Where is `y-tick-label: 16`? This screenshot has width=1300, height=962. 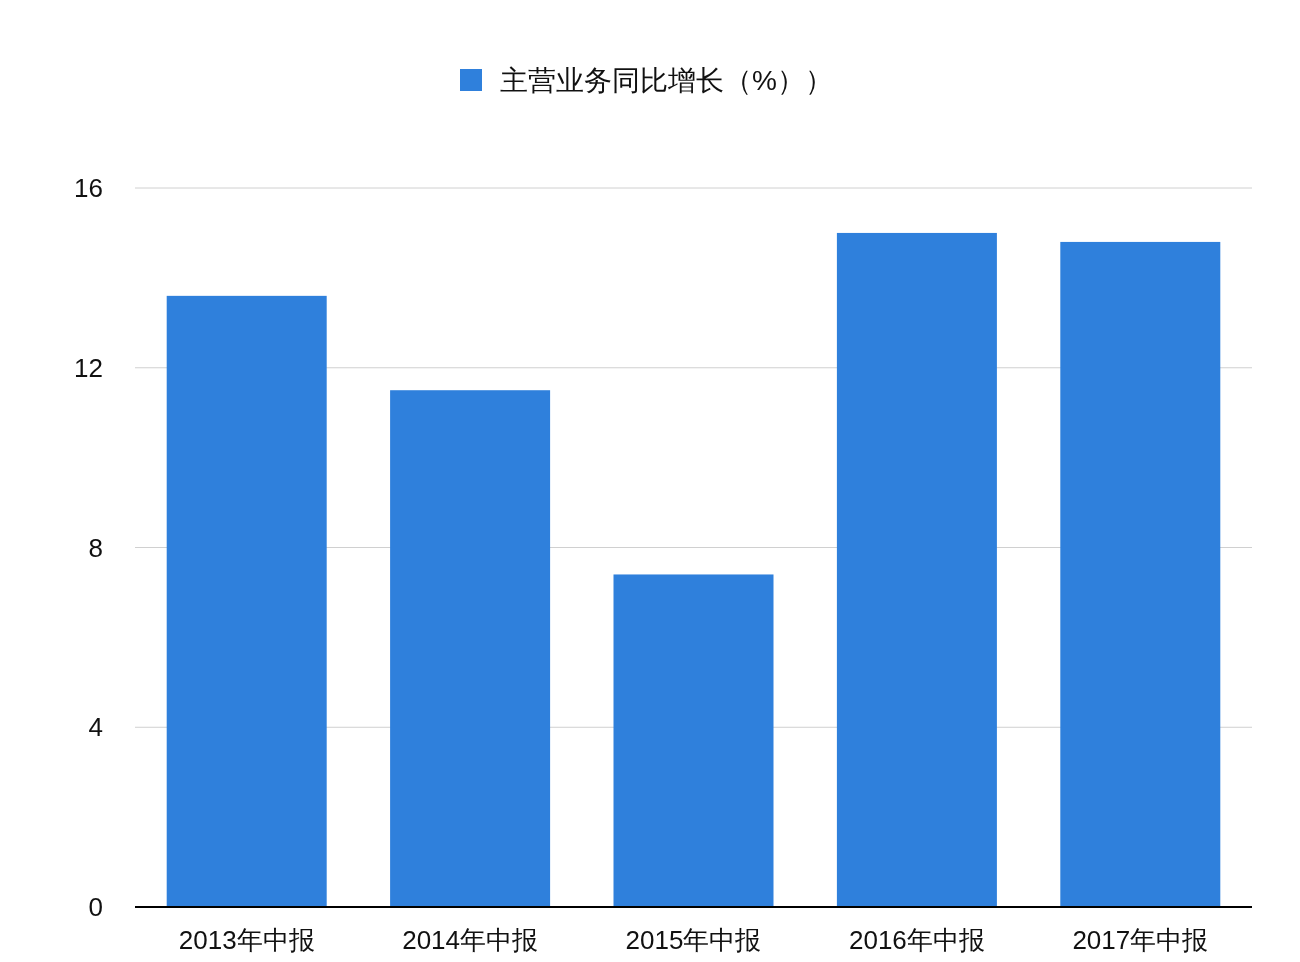 y-tick-label: 16 is located at coordinates (88, 188).